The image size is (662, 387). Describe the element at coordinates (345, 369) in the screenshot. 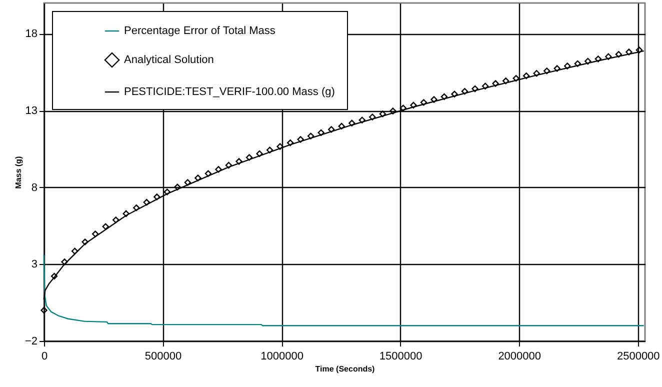

I see `x-axis-title: Time (Seconds)` at that location.